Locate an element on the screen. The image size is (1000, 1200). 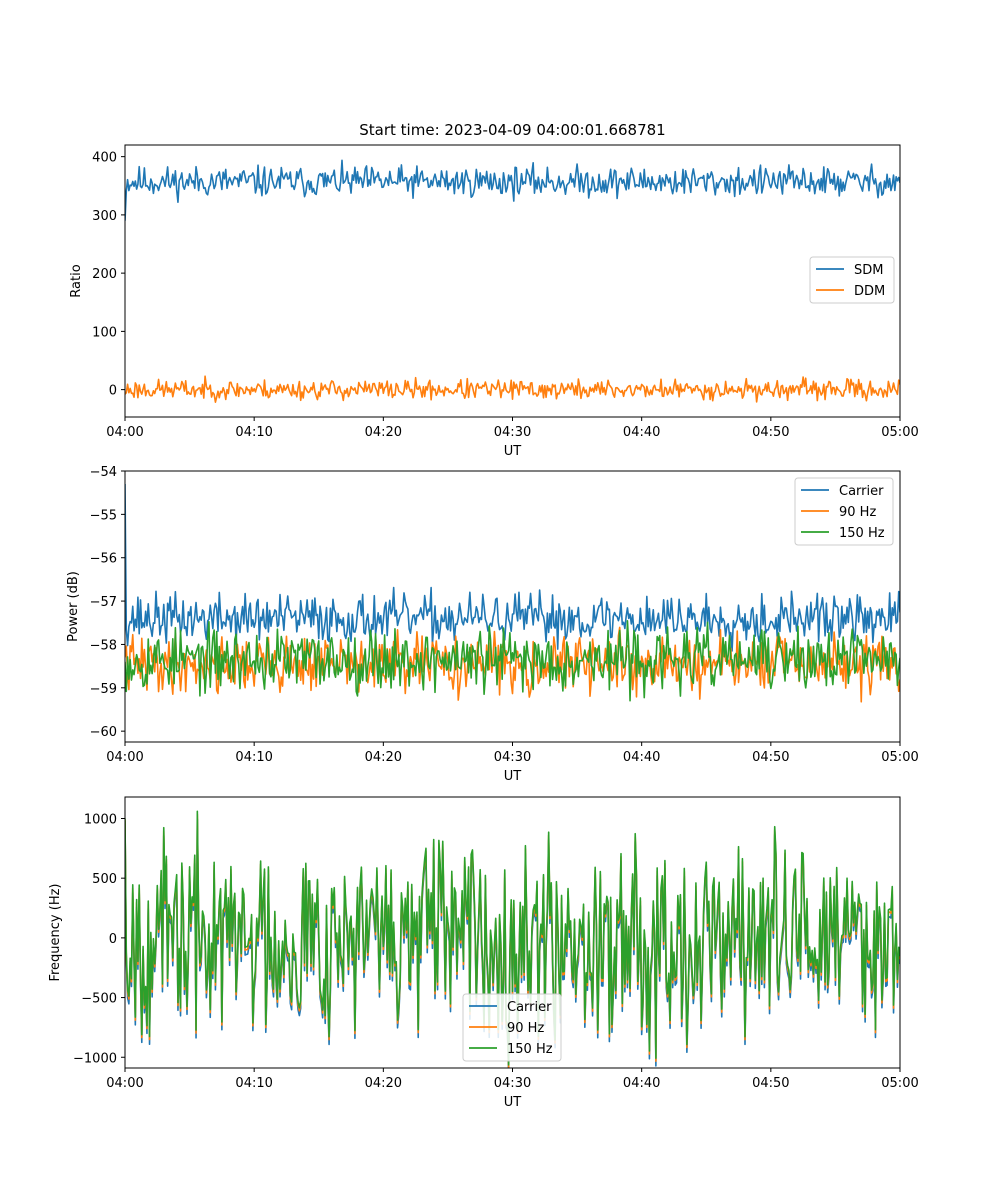
y-tick-label: −60 is located at coordinates (103, 732).